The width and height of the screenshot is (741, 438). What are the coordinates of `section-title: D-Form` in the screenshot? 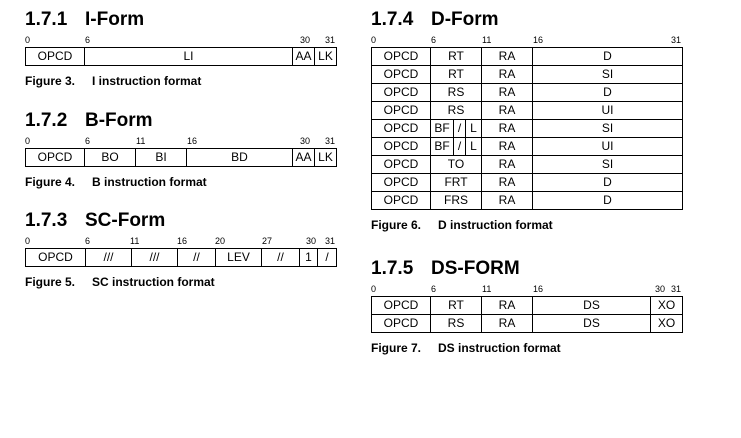 It's located at (465, 19).